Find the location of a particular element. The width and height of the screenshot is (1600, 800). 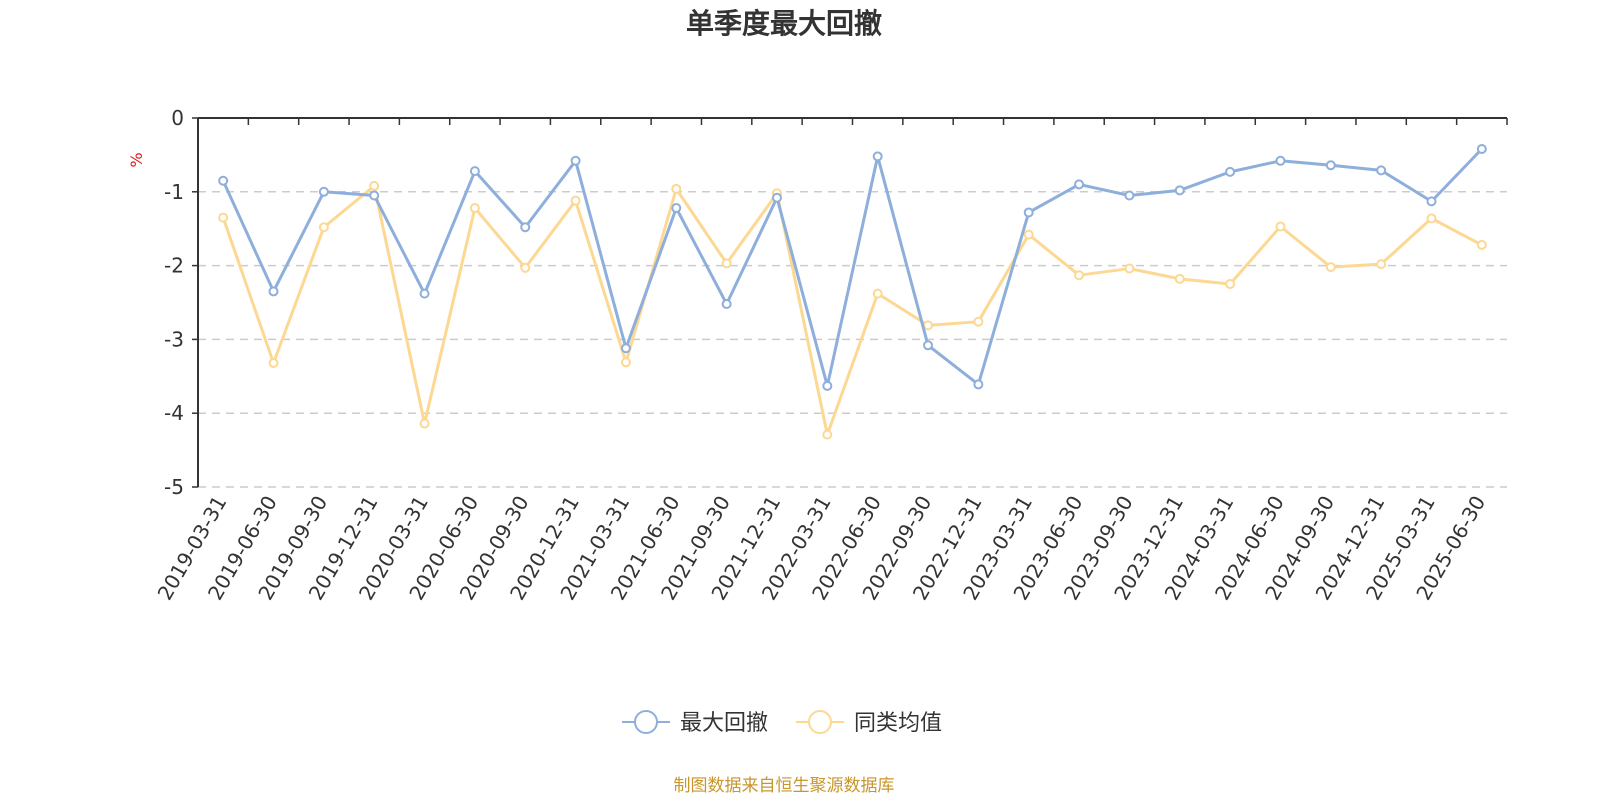

legend-label: 最大回撤 is located at coordinates (724, 723).